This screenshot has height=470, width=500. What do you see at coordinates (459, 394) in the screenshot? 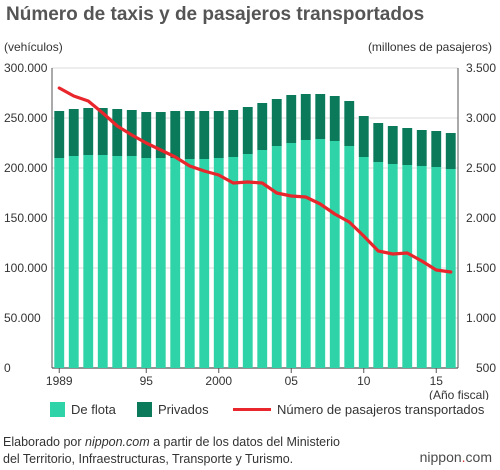
I see `x-axis-unit: (Año fiscal)` at bounding box center [459, 394].